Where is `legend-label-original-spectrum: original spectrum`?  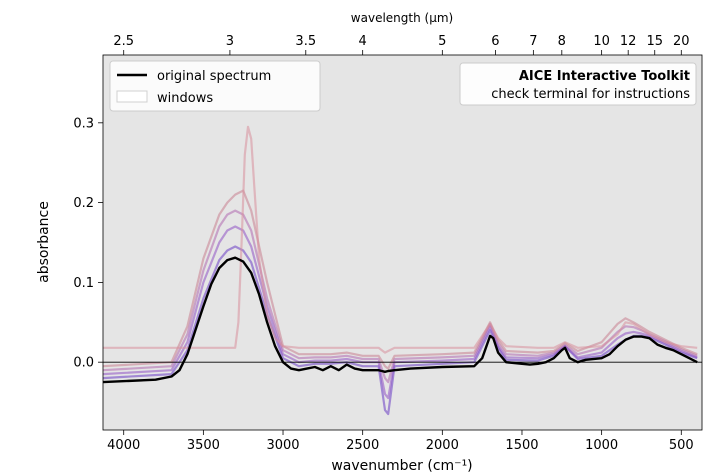
legend-label-original-spectrum: original spectrum is located at coordinates (214, 76).